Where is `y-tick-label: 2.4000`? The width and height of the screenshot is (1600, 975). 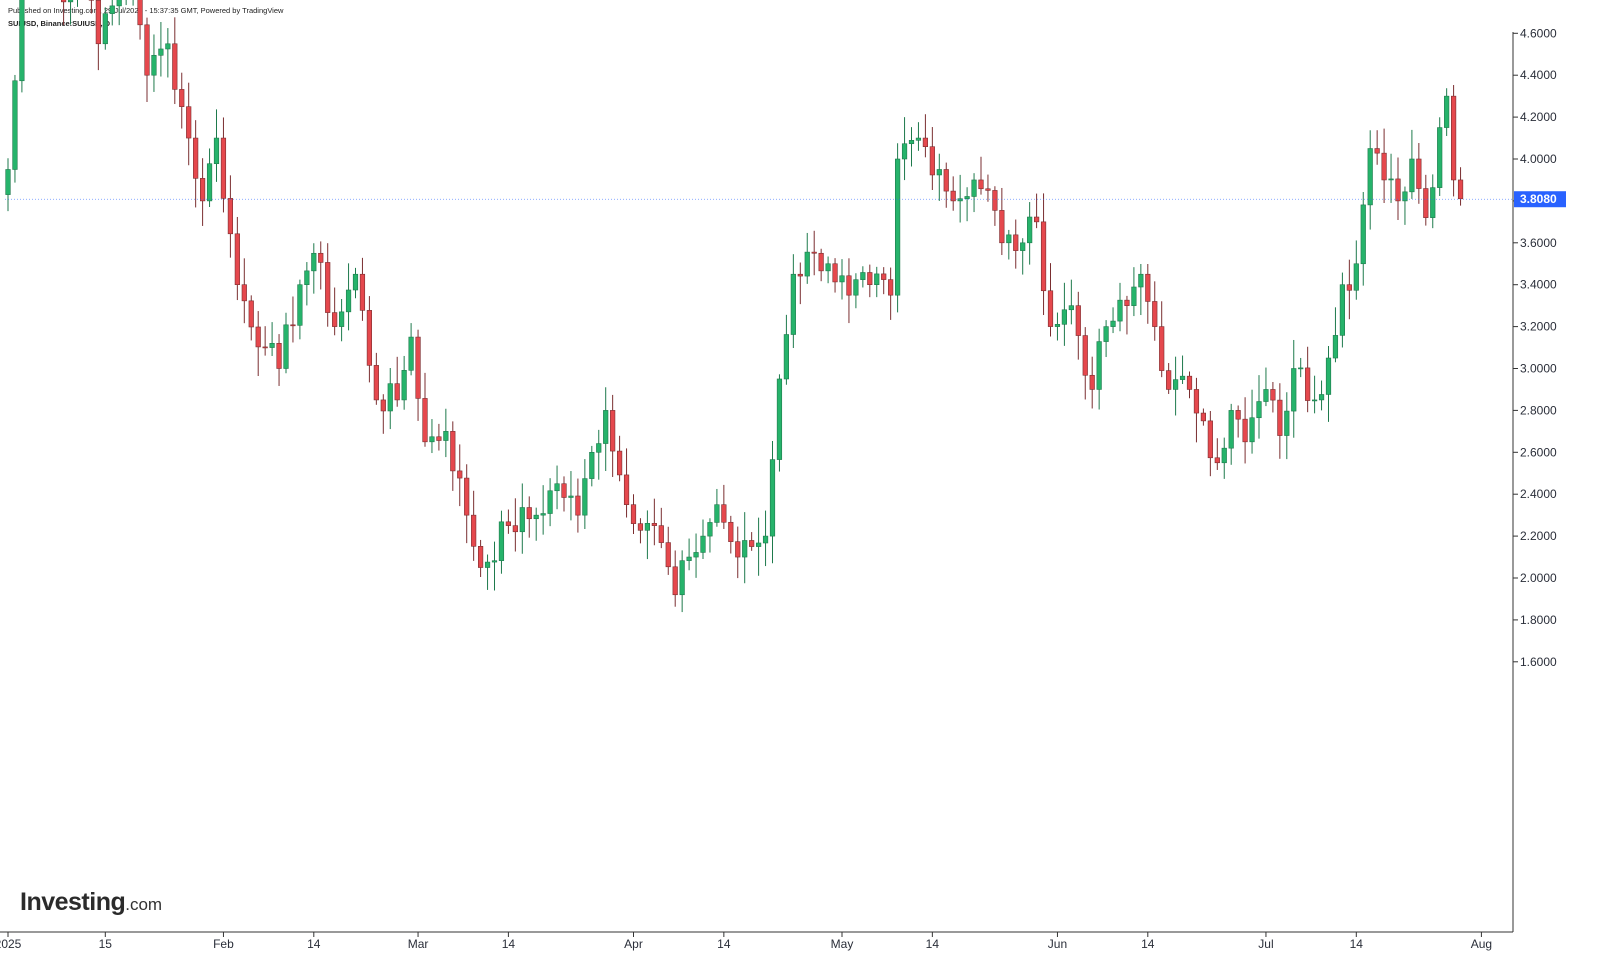 y-tick-label: 2.4000 is located at coordinates (1538, 494).